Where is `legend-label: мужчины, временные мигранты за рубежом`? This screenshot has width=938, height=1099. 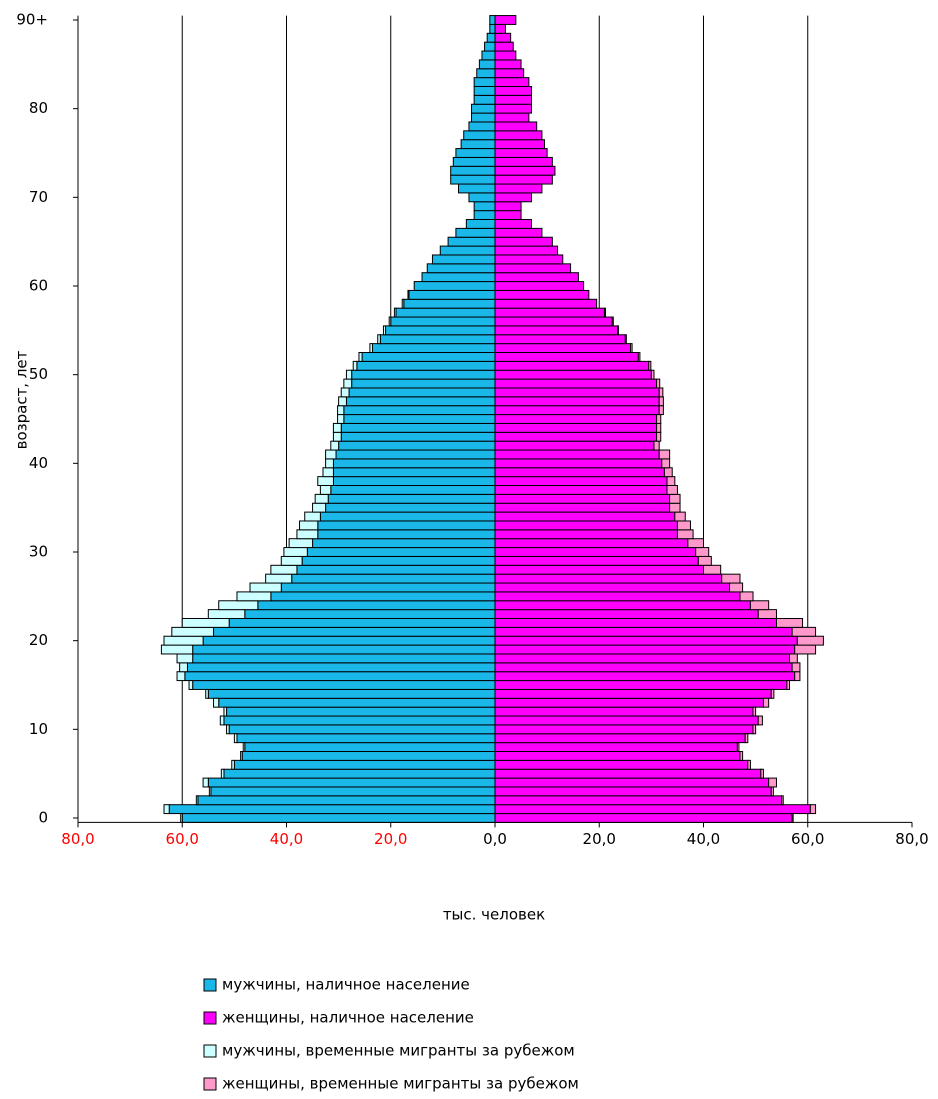
legend-label: мужчины, временные мигранты за рубежом is located at coordinates (398, 1051).